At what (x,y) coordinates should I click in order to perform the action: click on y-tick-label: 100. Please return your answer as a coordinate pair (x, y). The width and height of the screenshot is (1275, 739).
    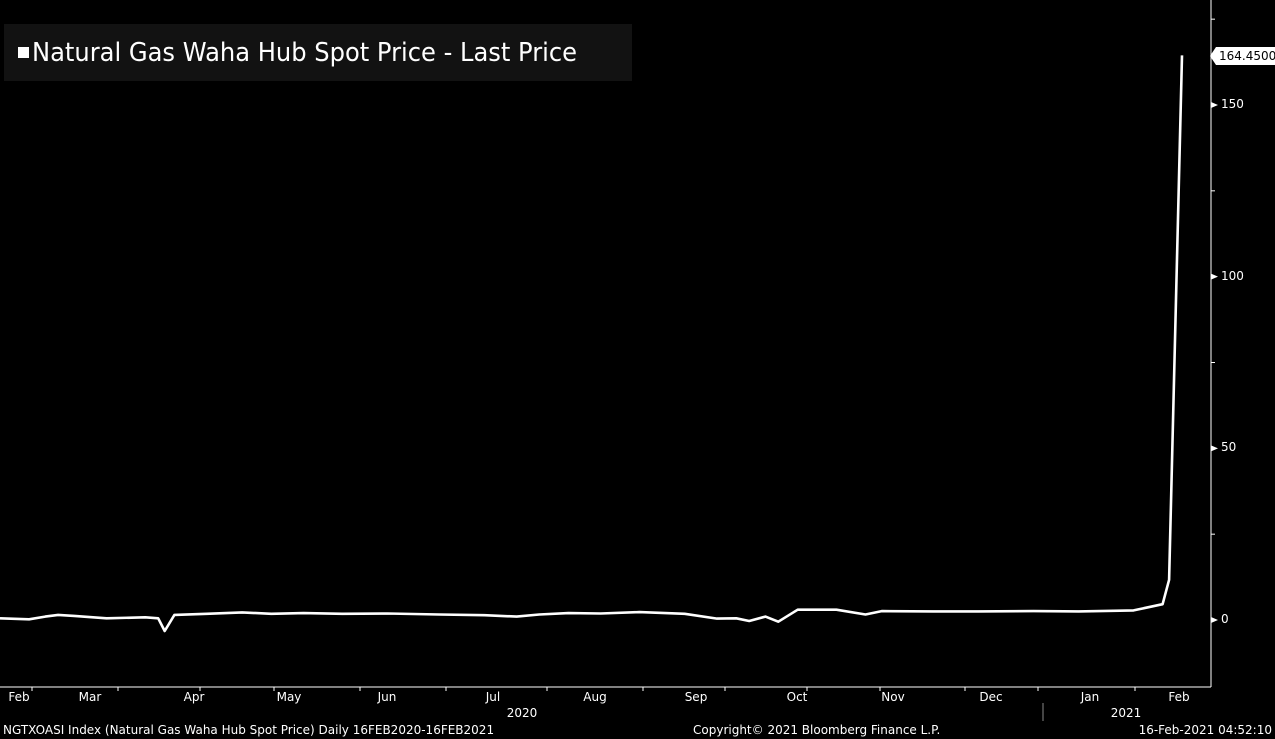
    Looking at the image, I should click on (1232, 275).